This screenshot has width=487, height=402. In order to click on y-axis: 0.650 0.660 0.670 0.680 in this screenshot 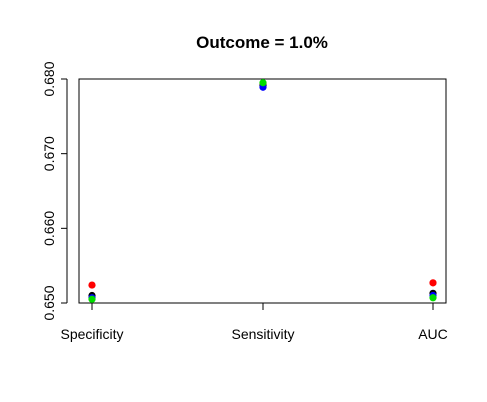, I will do `click(54, 191)`.